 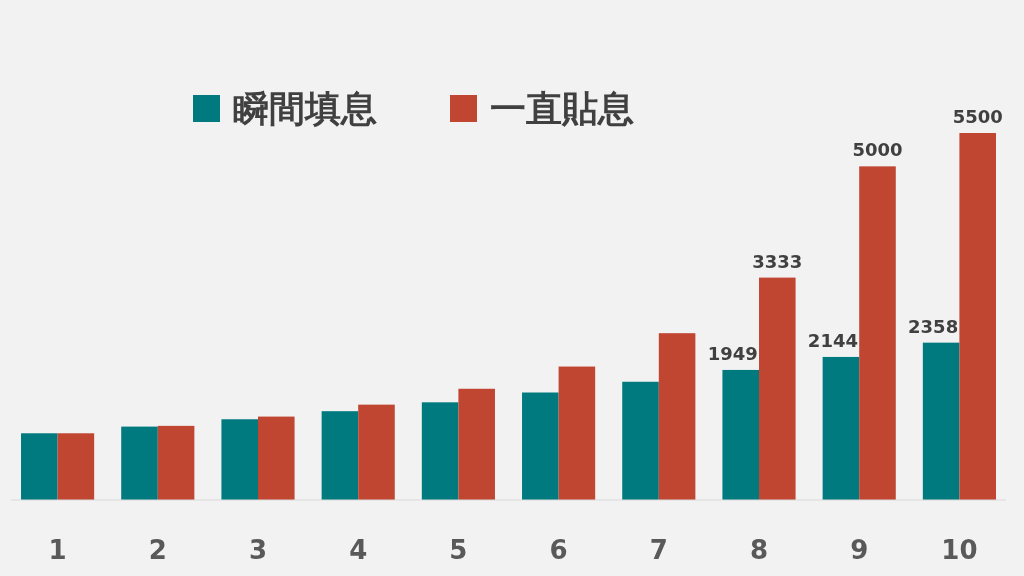 I want to click on x-tick-label: 6, so click(x=558, y=550).